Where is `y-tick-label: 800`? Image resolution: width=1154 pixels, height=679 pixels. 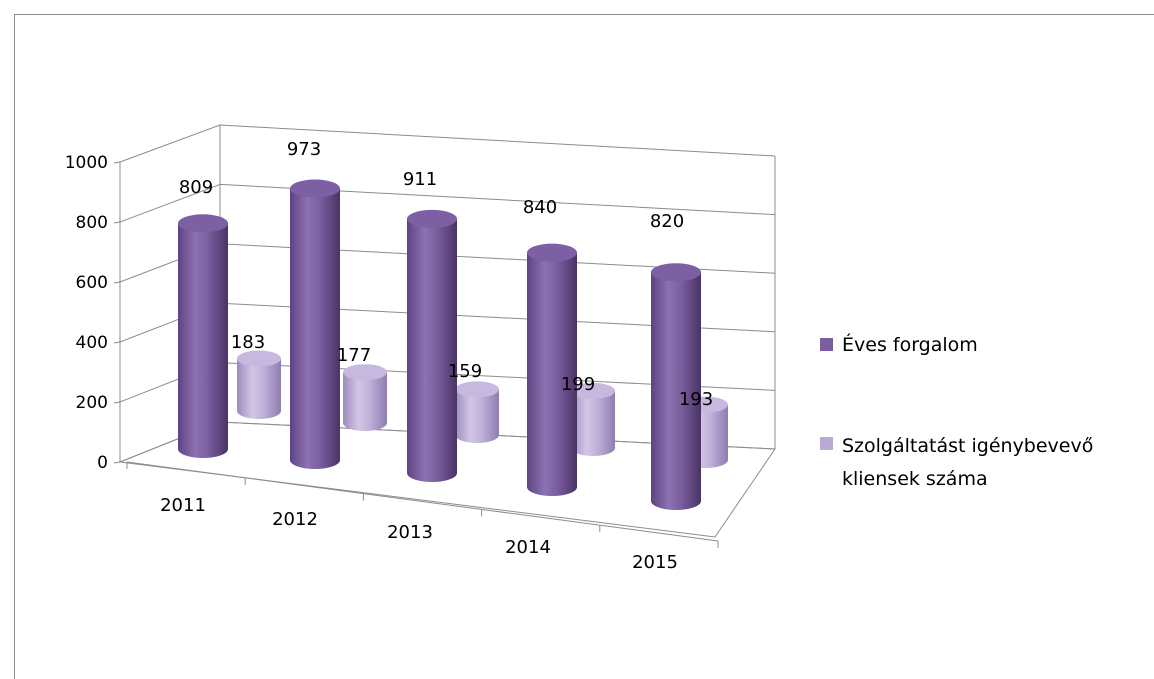
y-tick-label: 800 is located at coordinates (92, 223).